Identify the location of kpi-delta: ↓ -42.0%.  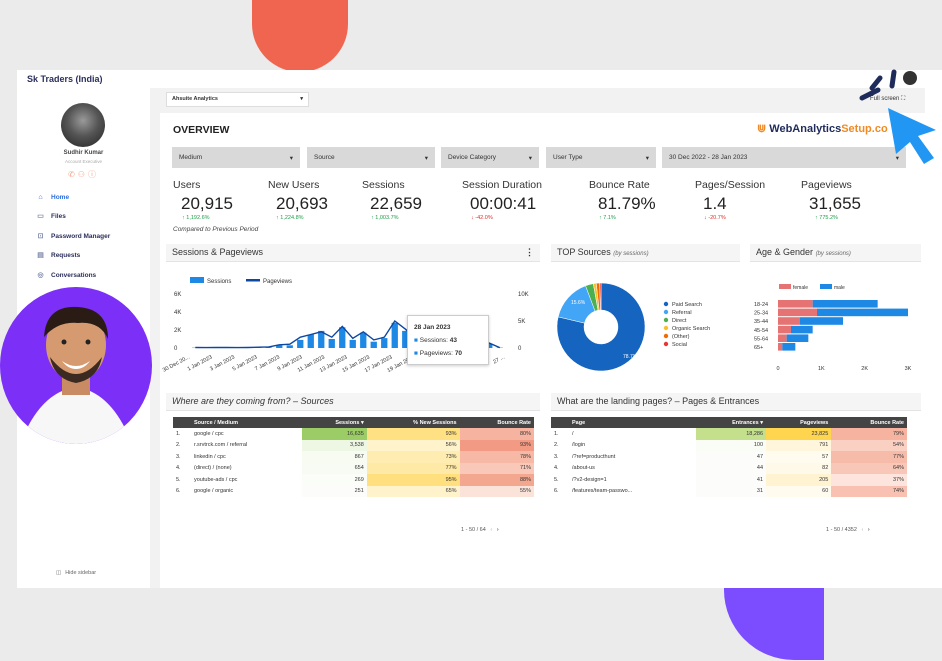
(482, 218).